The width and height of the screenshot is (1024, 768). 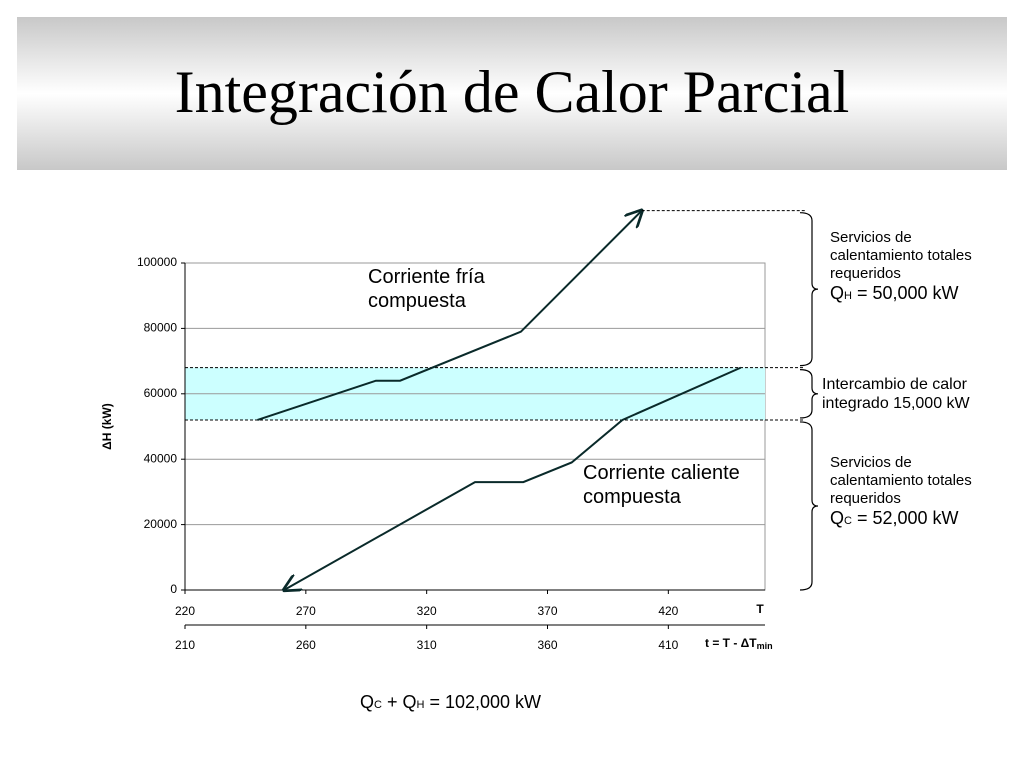 What do you see at coordinates (668, 611) in the screenshot?
I see `x-tick-label: 420` at bounding box center [668, 611].